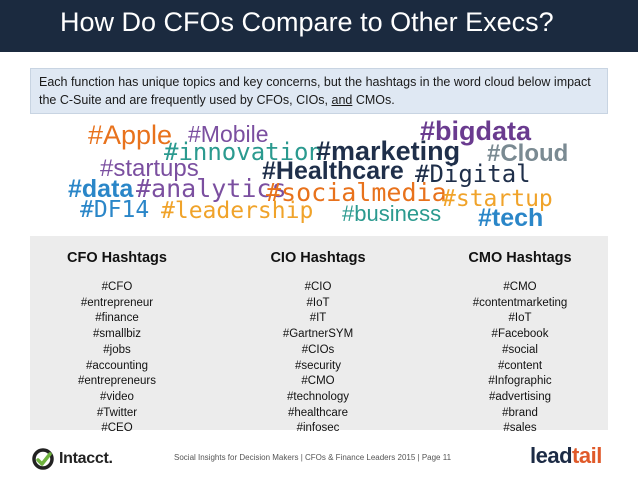 Image resolution: width=638 pixels, height=479 pixels. What do you see at coordinates (43, 459) in the screenshot?
I see `intacct-swirl-icon` at bounding box center [43, 459].